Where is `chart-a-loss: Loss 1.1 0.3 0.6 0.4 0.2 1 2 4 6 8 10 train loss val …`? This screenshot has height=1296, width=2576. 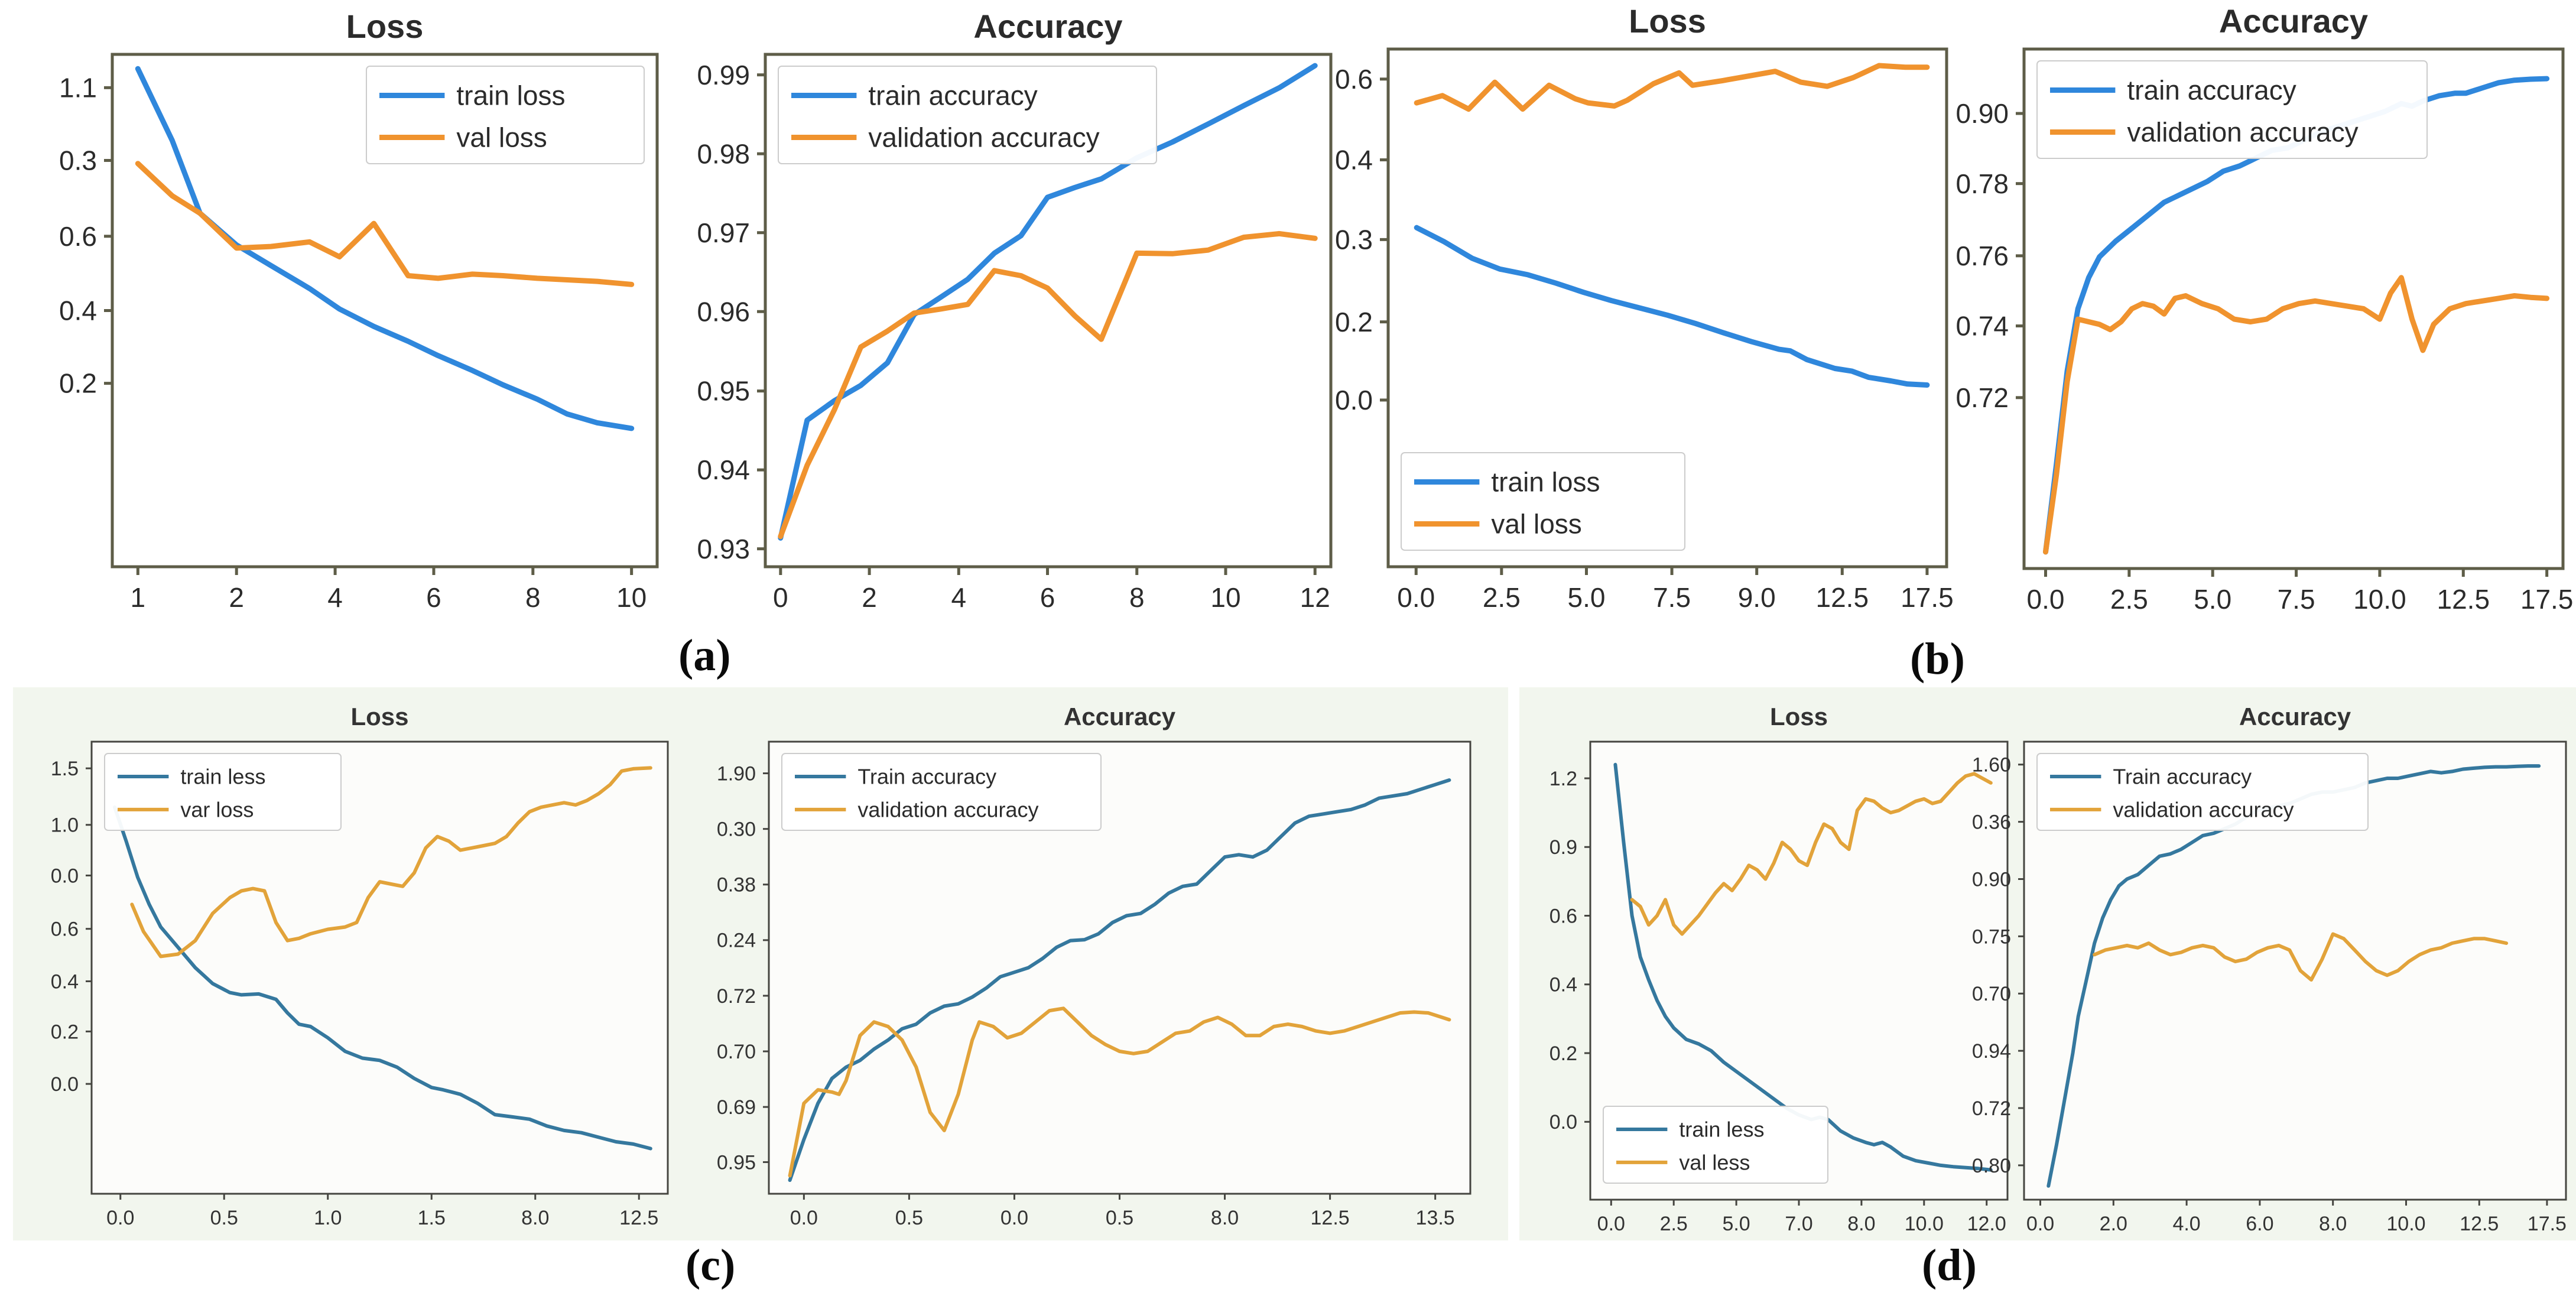 chart-a-loss: Loss 1.1 0.3 0.6 0.4 0.2 1 2 4 6 8 10 train loss val … is located at coordinates (349, 317).